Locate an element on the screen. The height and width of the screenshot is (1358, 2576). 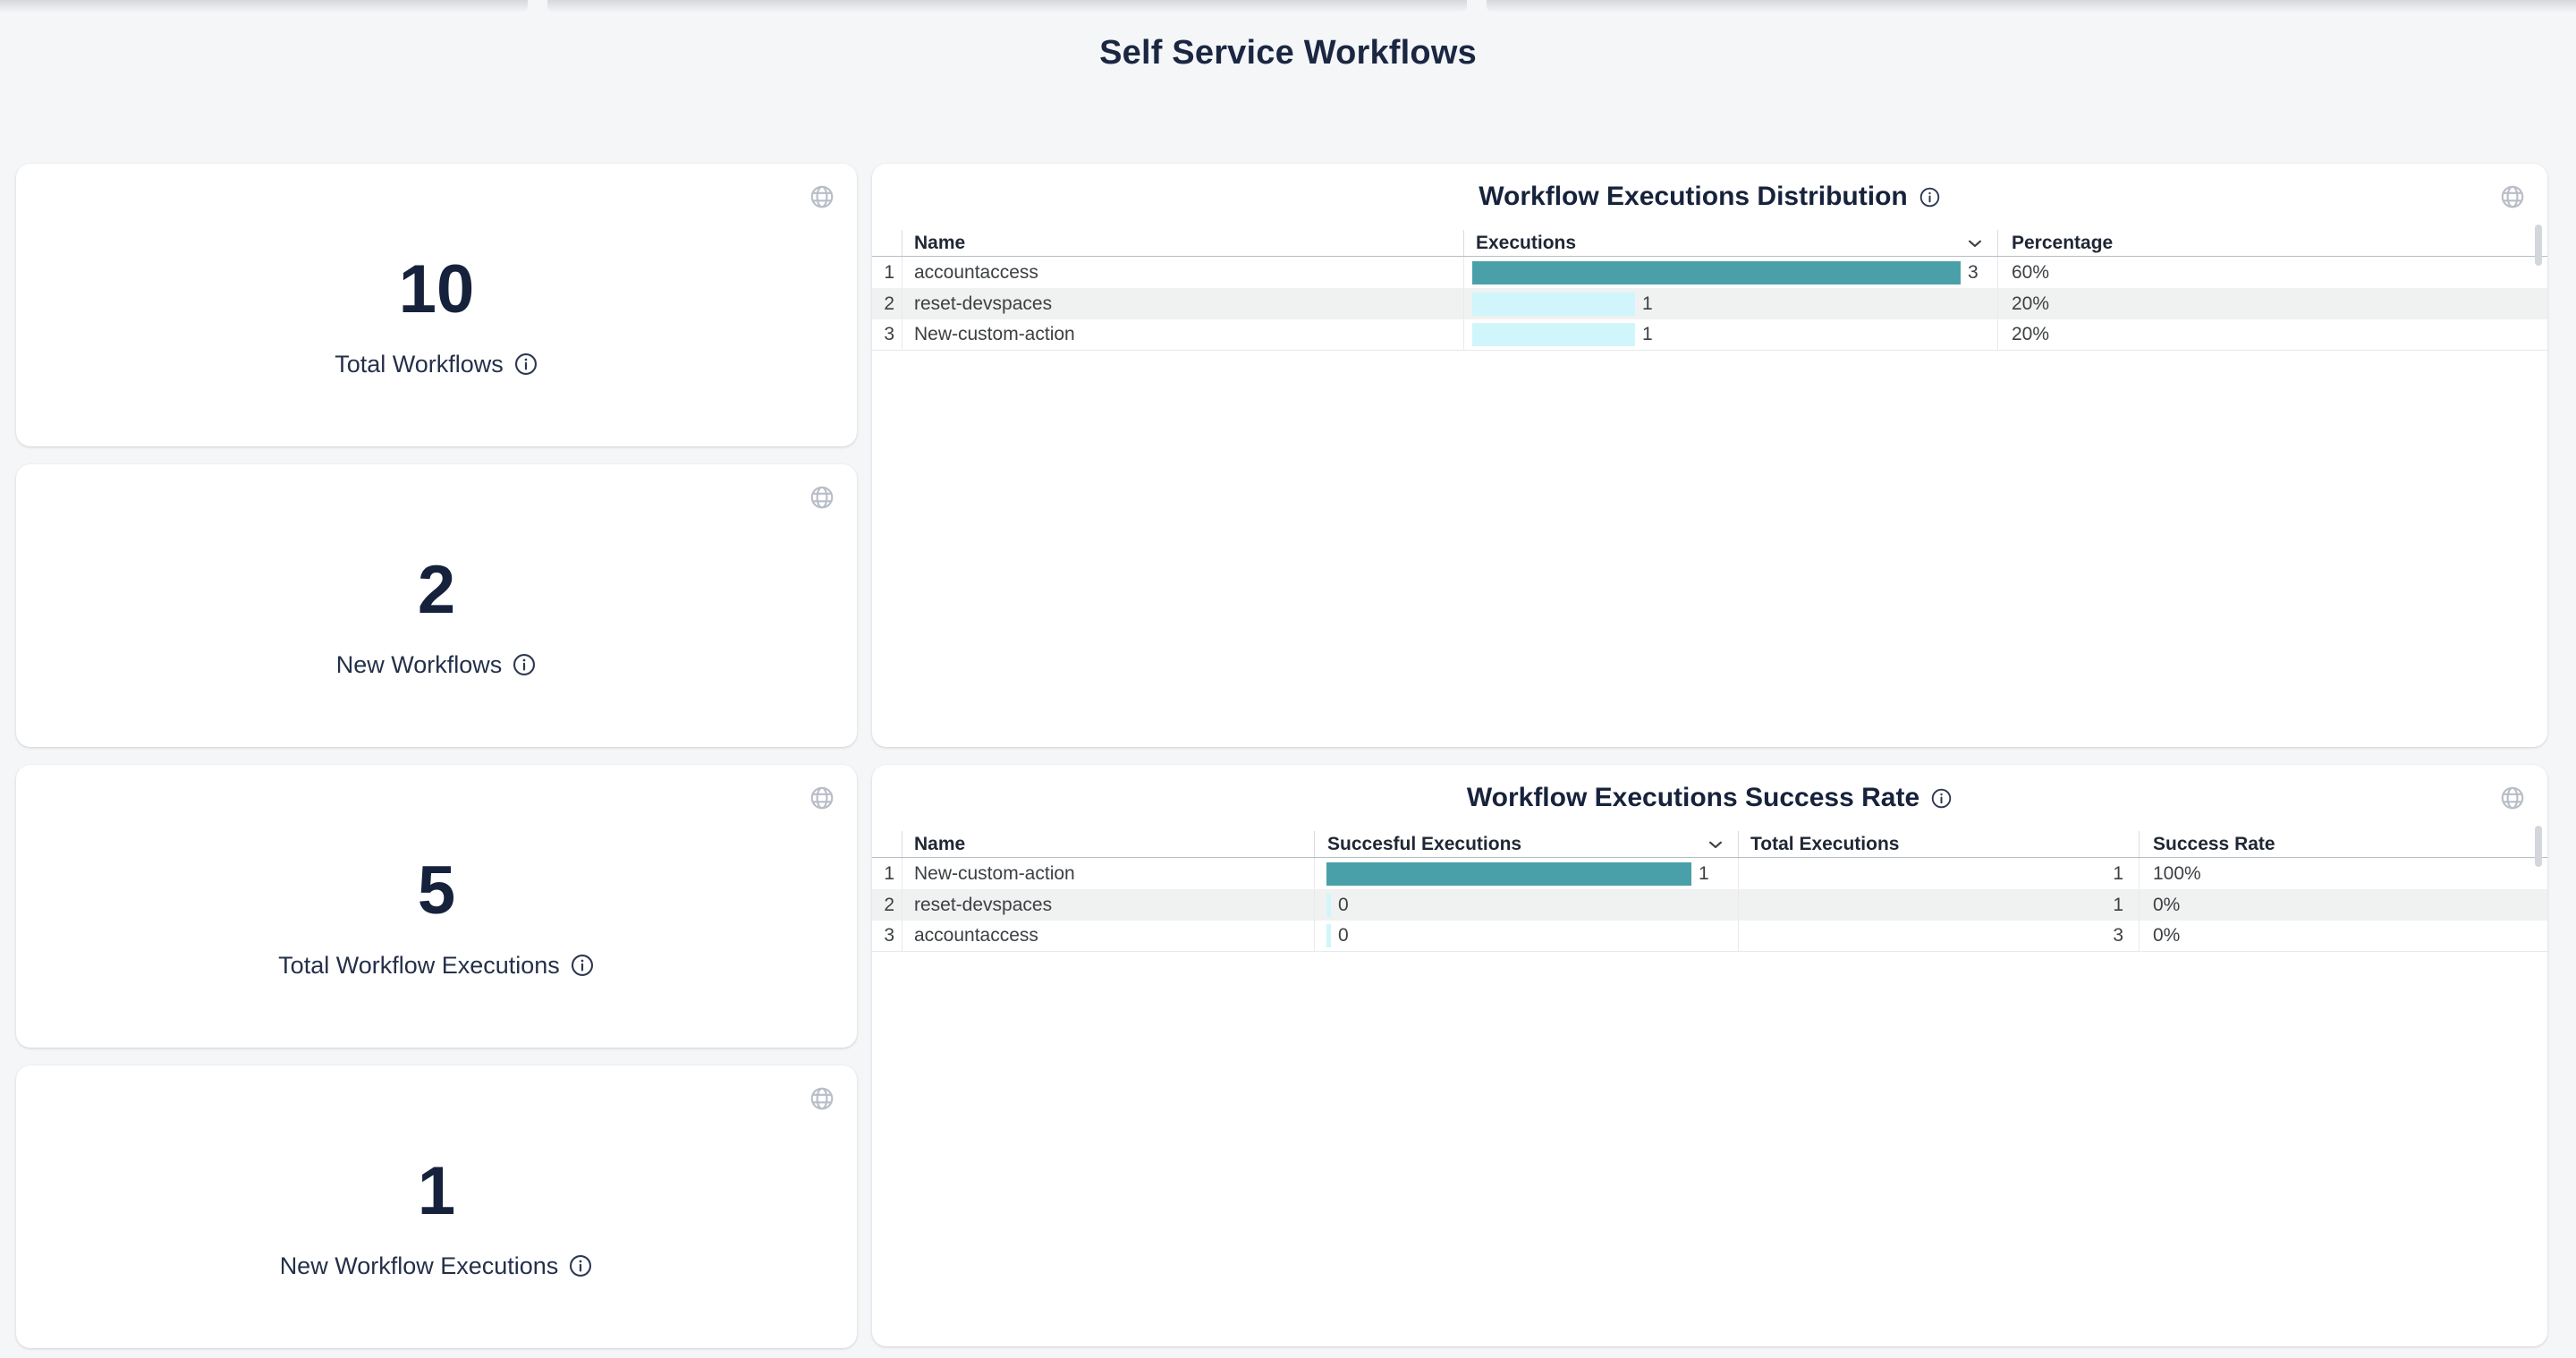
stat-card-new-workflow-executions: 1 New Workflow Executions is located at coordinates (436, 1206).